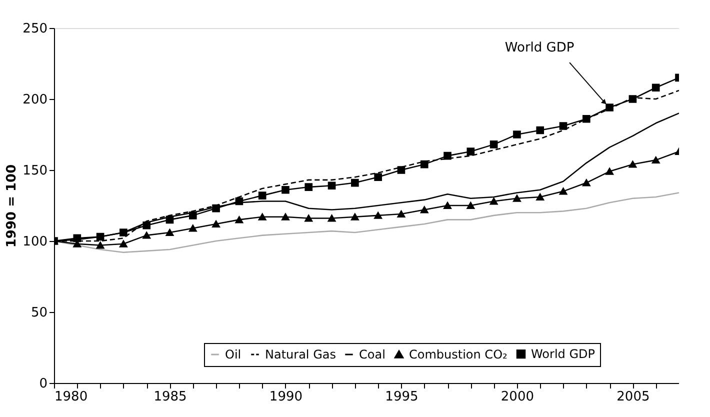 The image size is (710, 417). I want to click on legend-label: World GDP, so click(563, 354).